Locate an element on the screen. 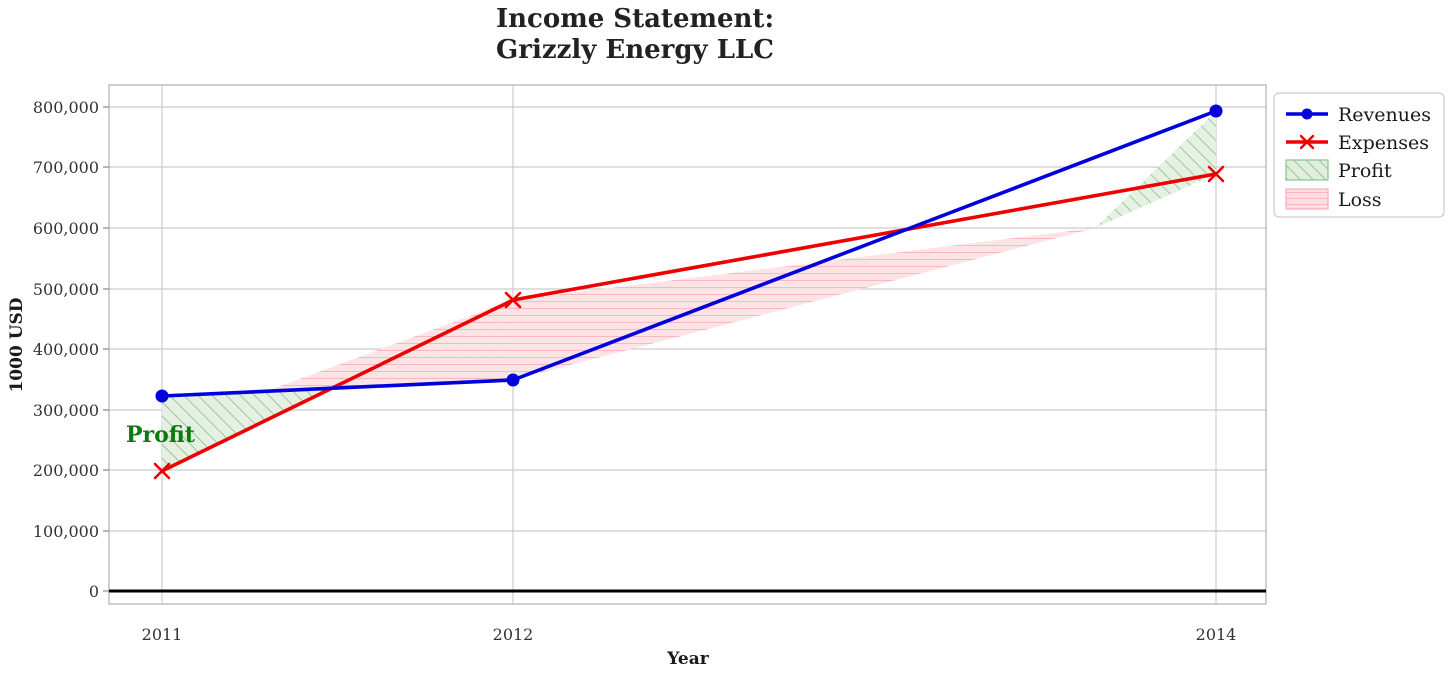 The image size is (1452, 676). profit-annotation: Profit is located at coordinates (161, 435).